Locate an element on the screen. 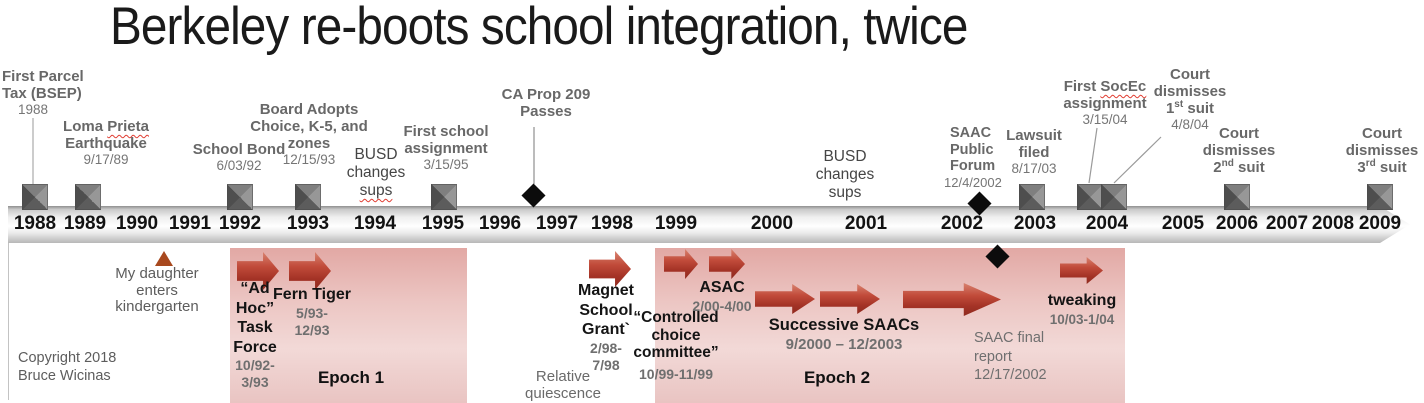 The width and height of the screenshot is (1424, 403). year-2002: 2002 is located at coordinates (962, 223).